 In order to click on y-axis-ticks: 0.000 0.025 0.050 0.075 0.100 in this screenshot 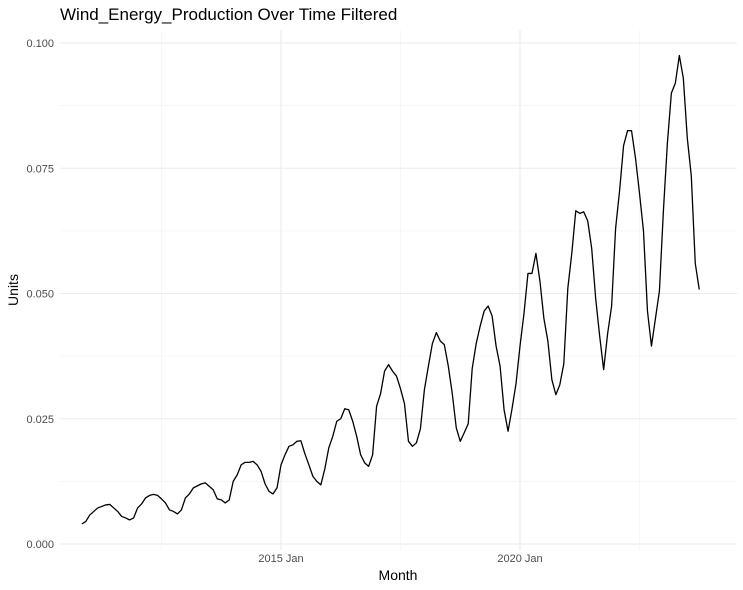, I will do `click(40, 294)`.